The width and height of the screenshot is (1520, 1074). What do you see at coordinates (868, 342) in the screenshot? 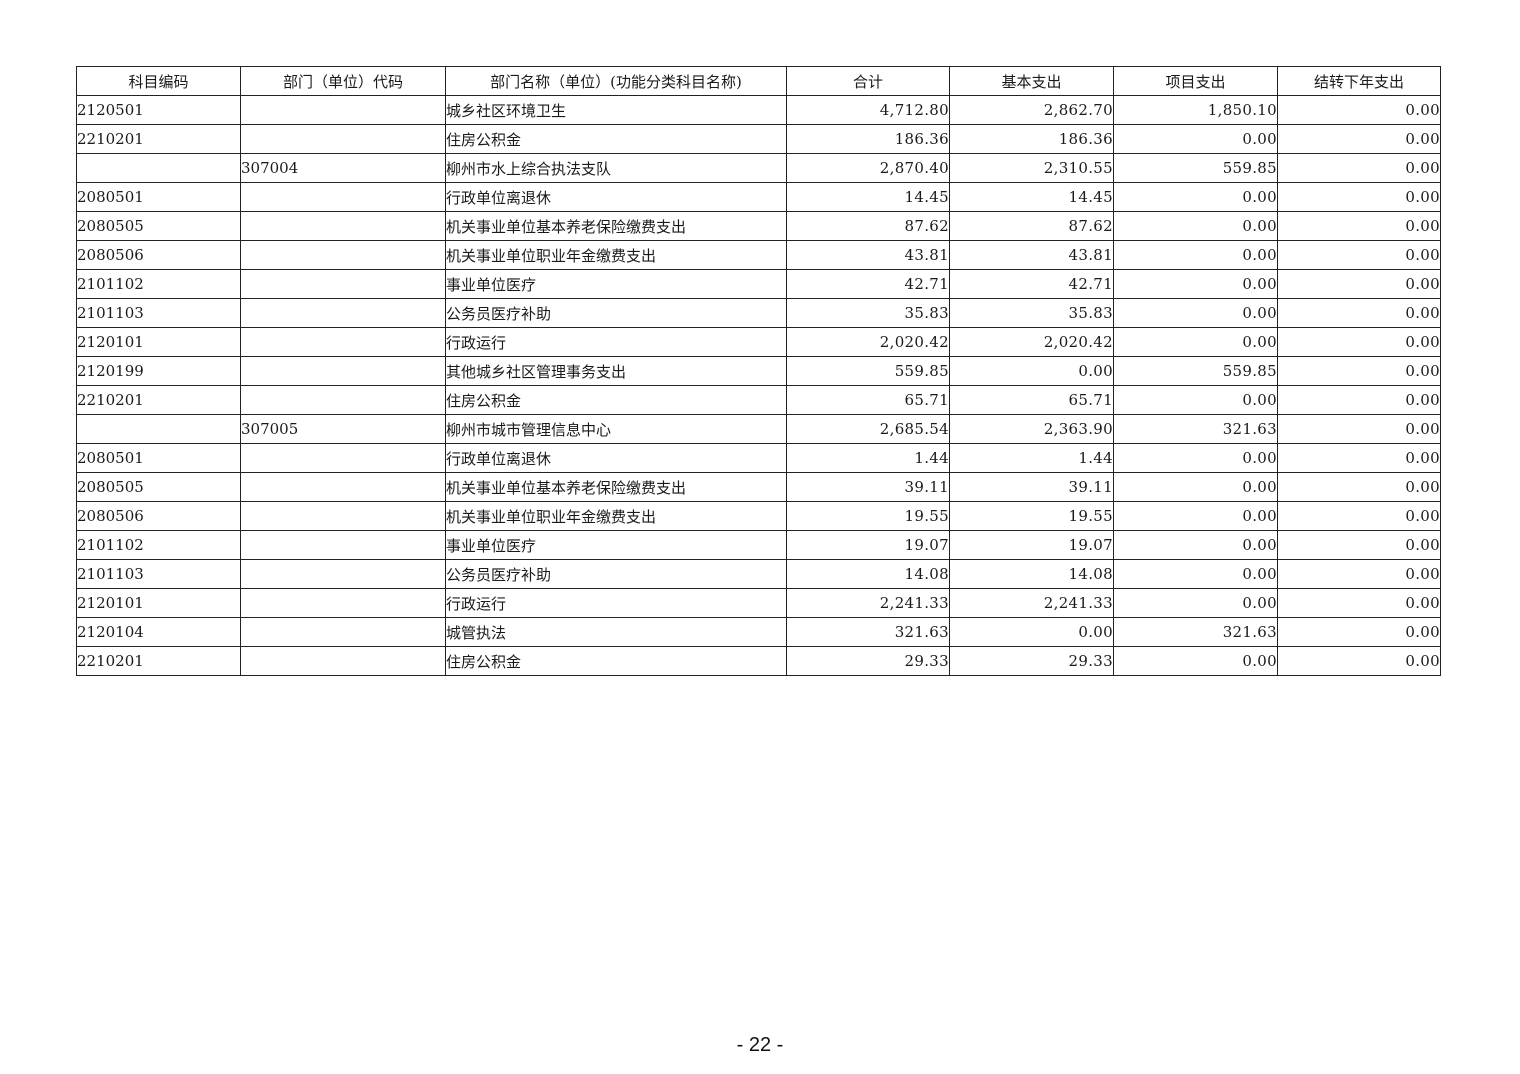
I see `cell-total: 2,020.42` at bounding box center [868, 342].